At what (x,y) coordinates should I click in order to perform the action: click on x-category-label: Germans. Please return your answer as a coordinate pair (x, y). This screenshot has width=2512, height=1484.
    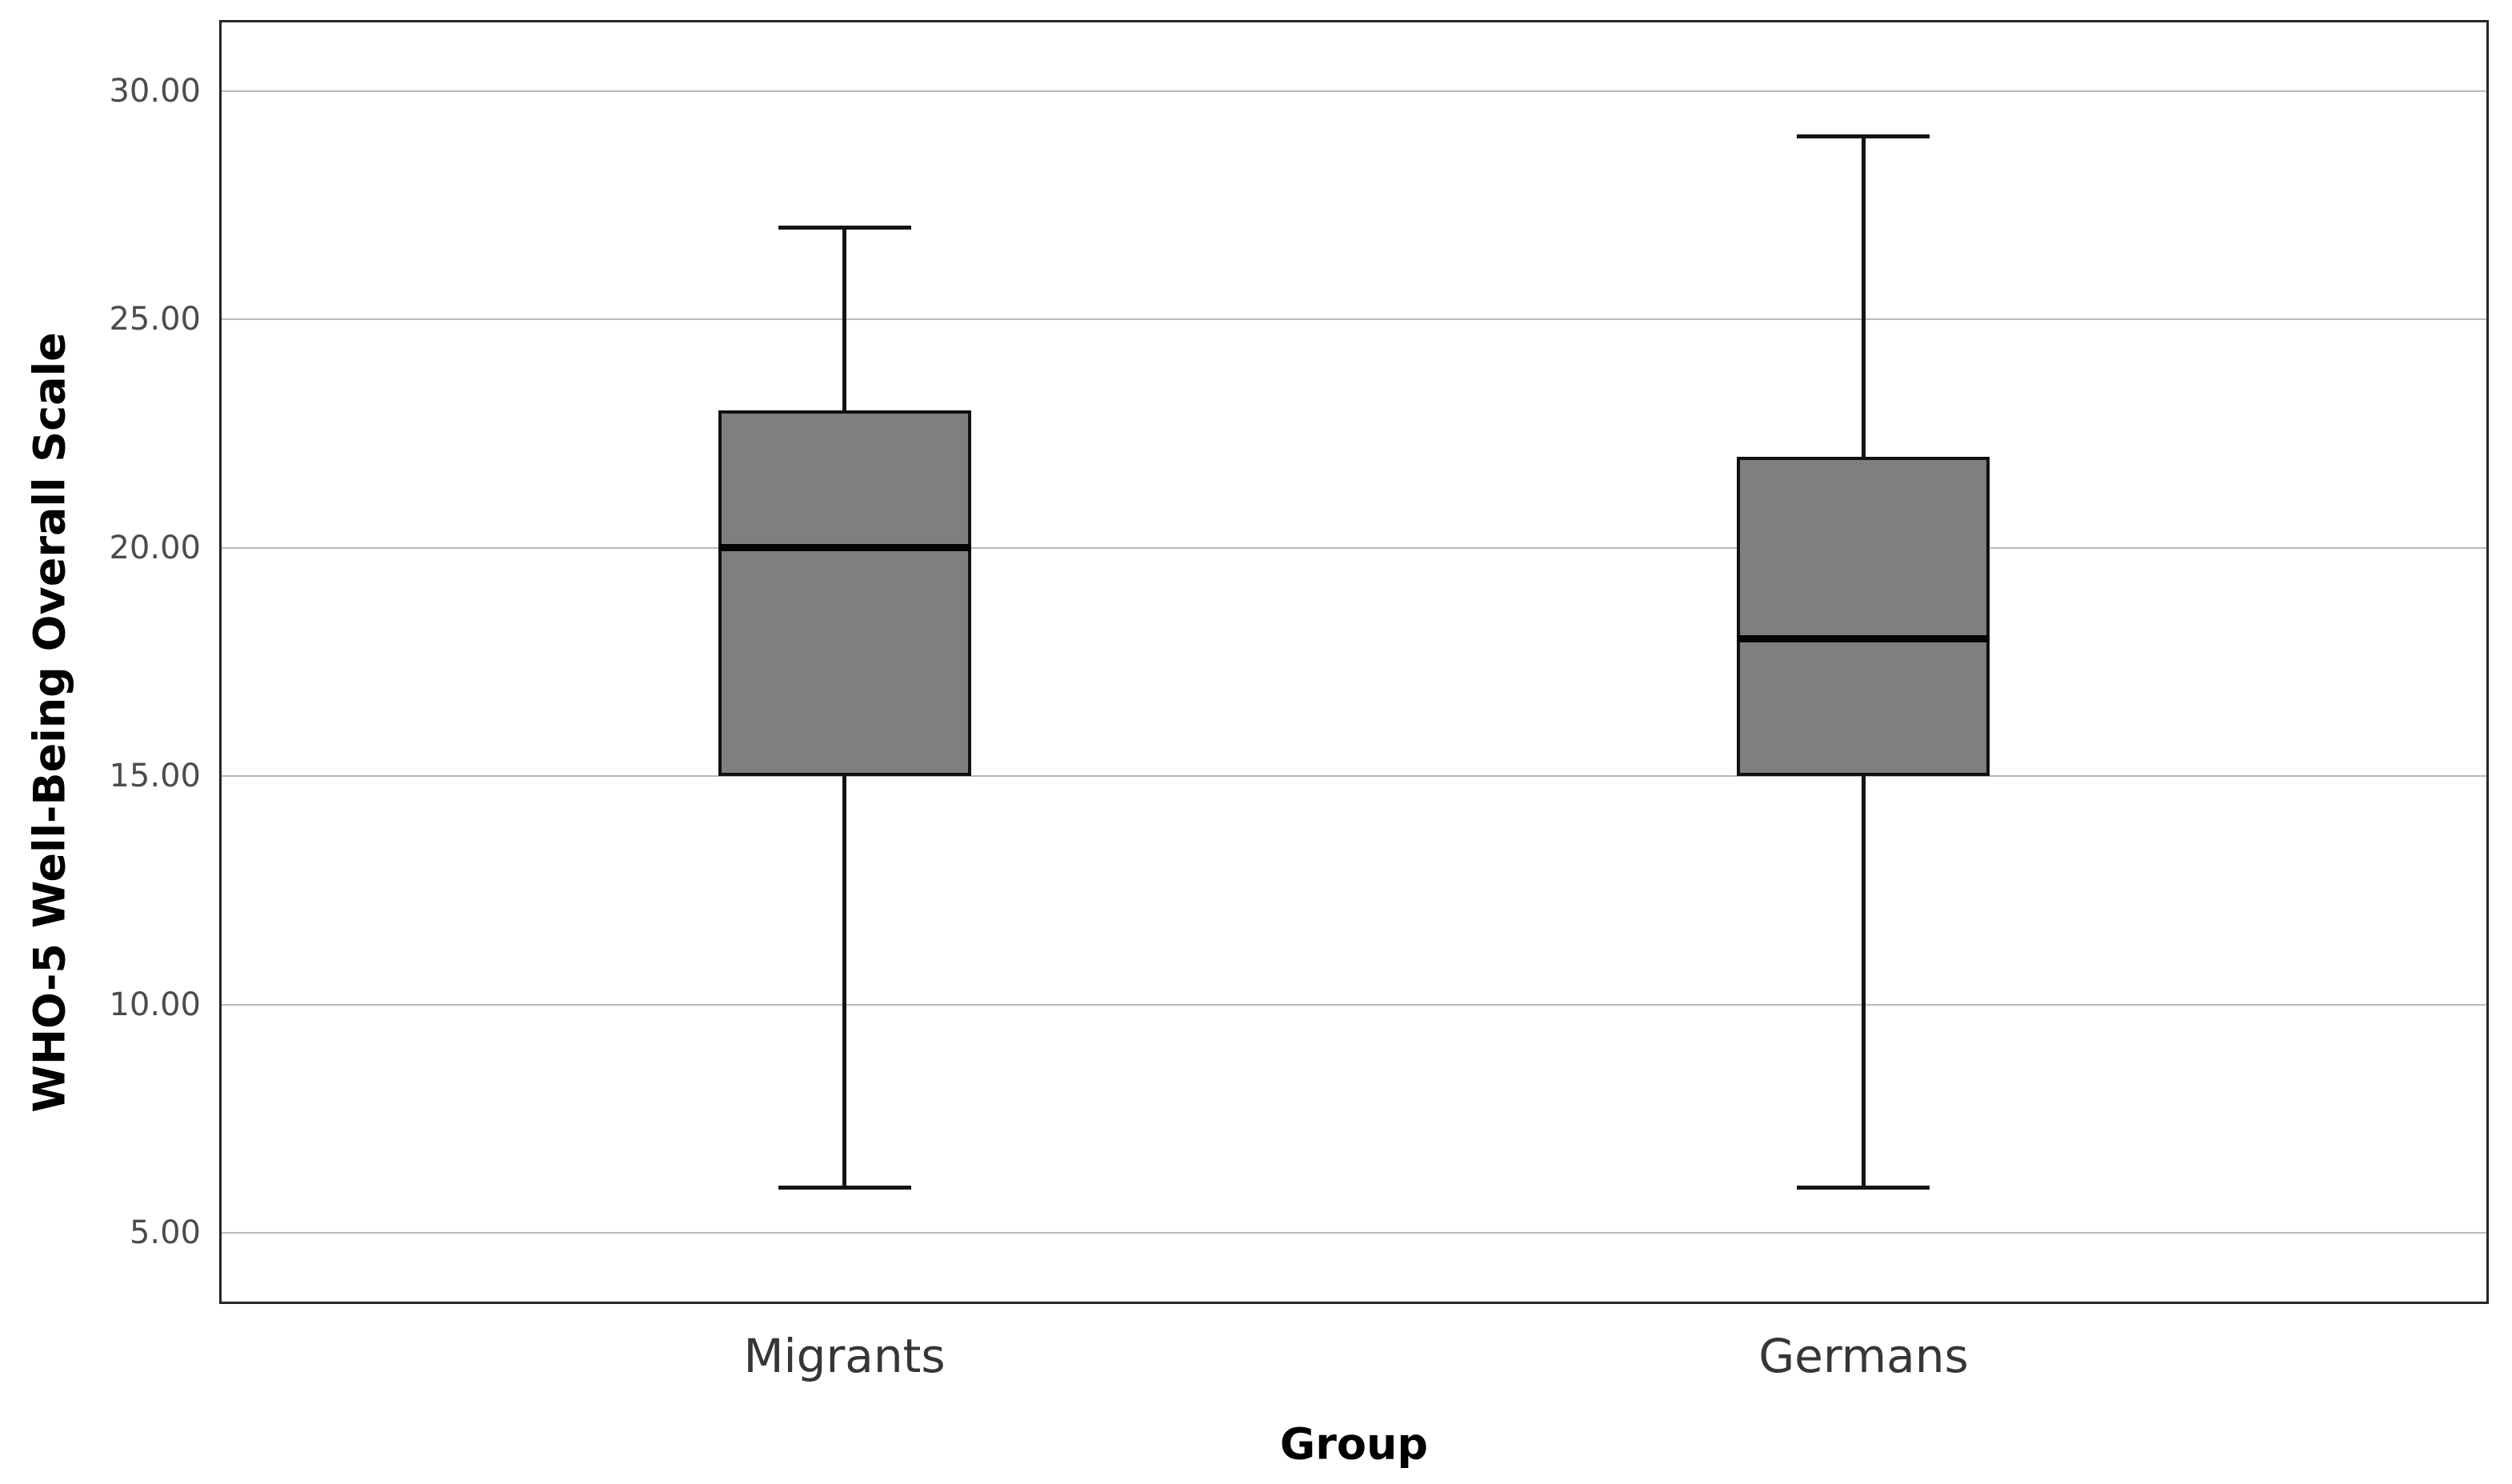
    Looking at the image, I should click on (1863, 1356).